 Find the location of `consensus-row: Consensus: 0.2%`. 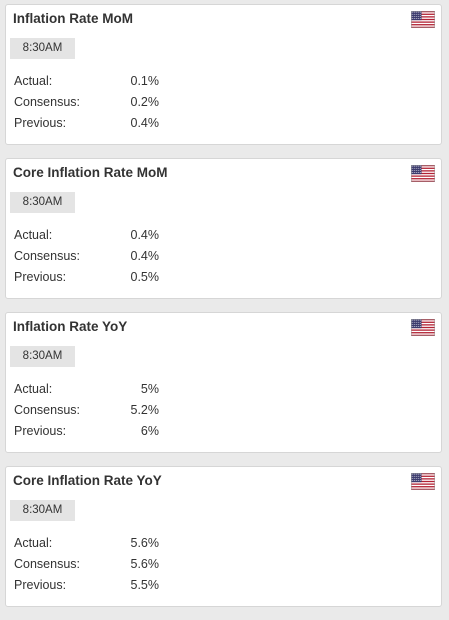

consensus-row: Consensus: 0.2% is located at coordinates (86, 102).